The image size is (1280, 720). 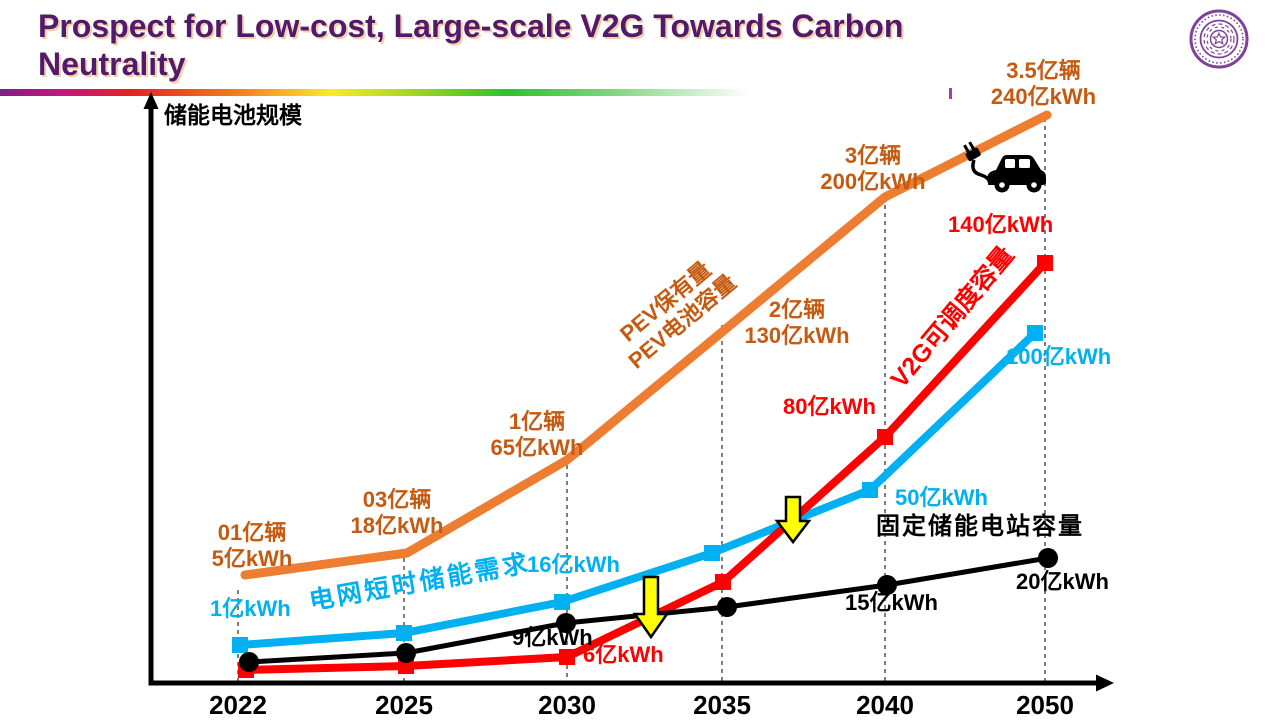 I want to click on x-tick-2035: 2035, so click(x=722, y=705).